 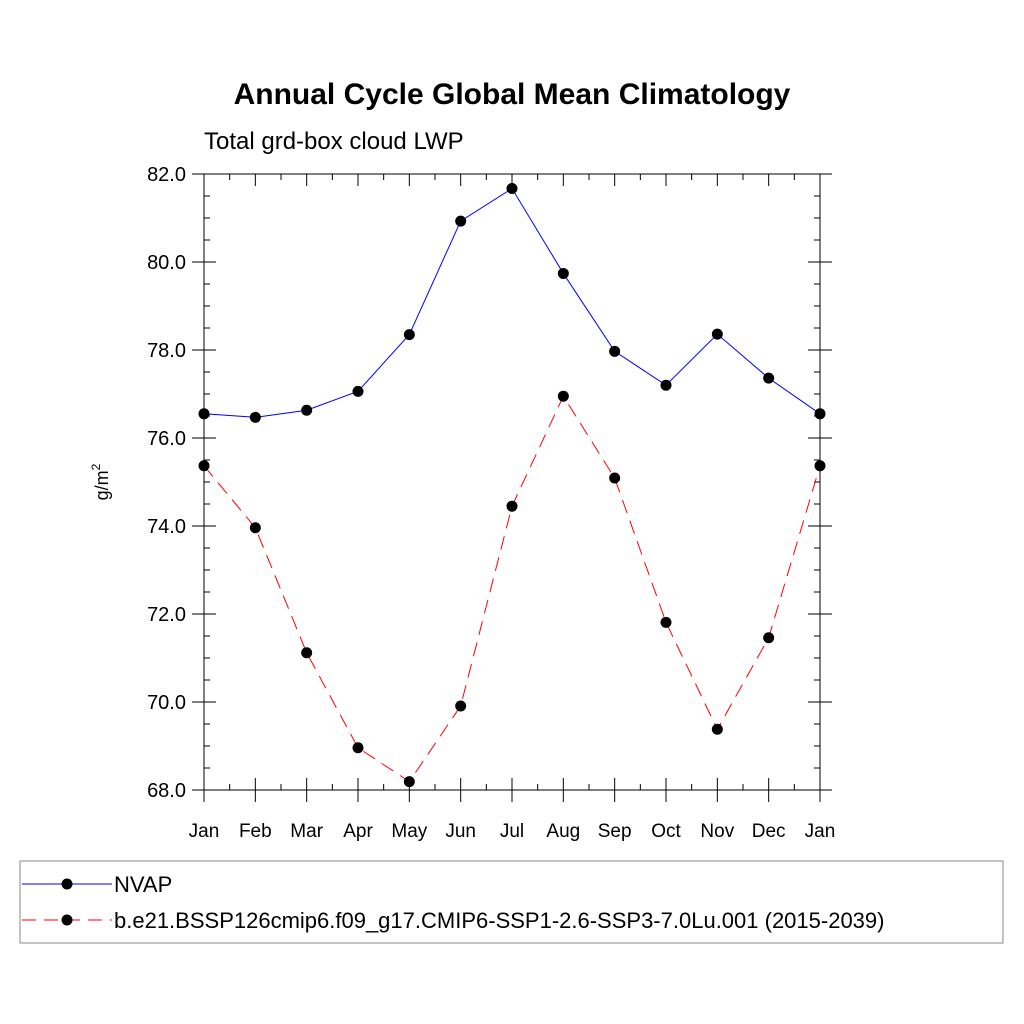 What do you see at coordinates (255, 831) in the screenshot?
I see `x-tick-label: Feb` at bounding box center [255, 831].